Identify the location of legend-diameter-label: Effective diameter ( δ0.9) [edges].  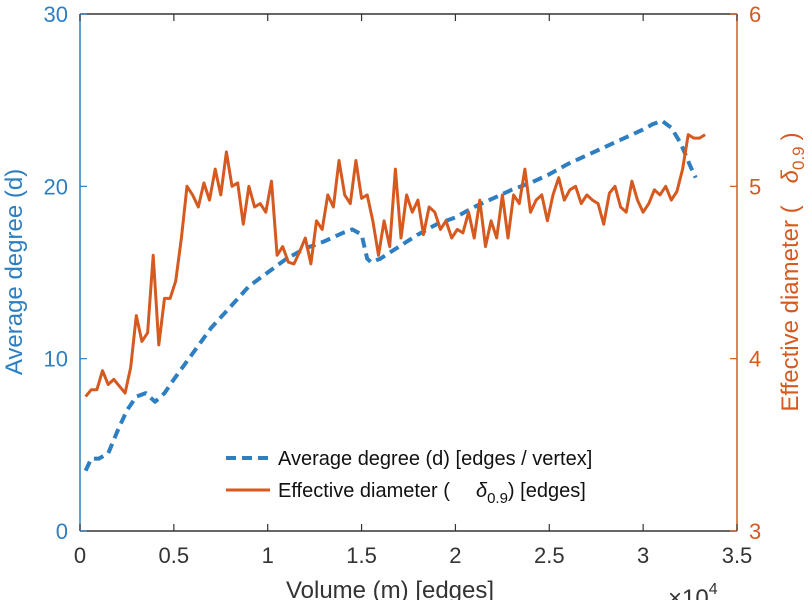
(432, 493).